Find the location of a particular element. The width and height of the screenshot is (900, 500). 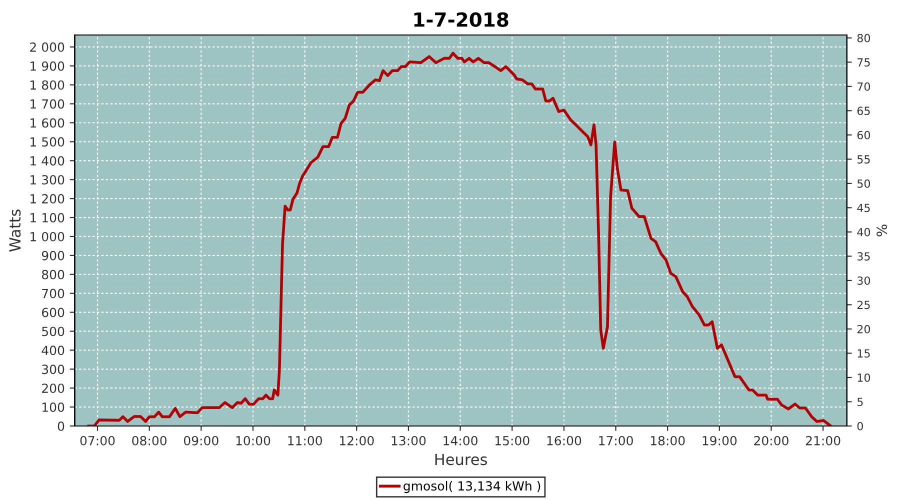

y-tick-label: 1 300 is located at coordinates (47, 180).